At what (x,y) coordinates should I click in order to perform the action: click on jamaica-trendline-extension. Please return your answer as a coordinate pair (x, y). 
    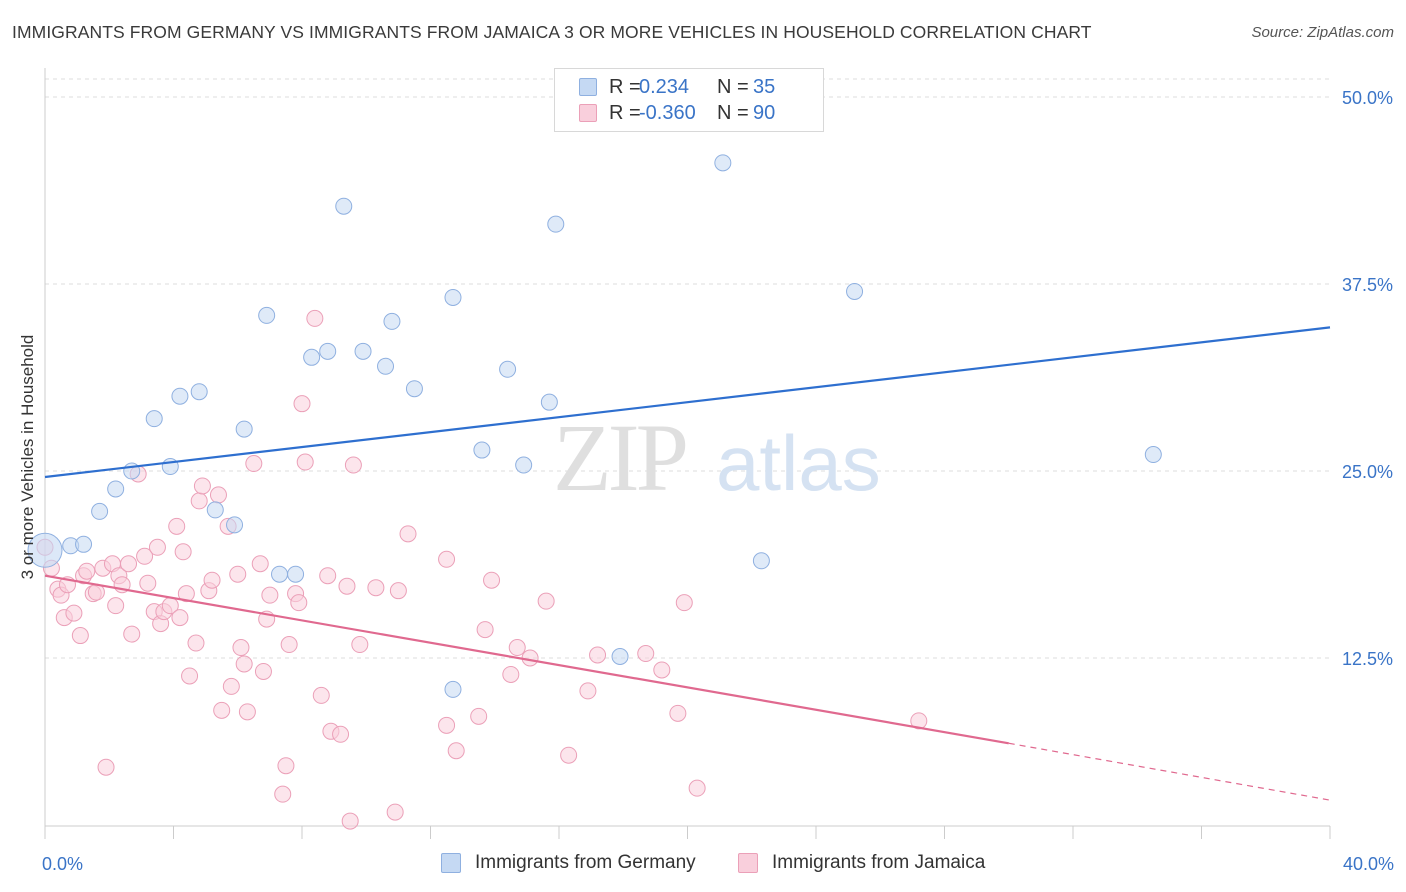
    Looking at the image, I should click on (1169, 771).